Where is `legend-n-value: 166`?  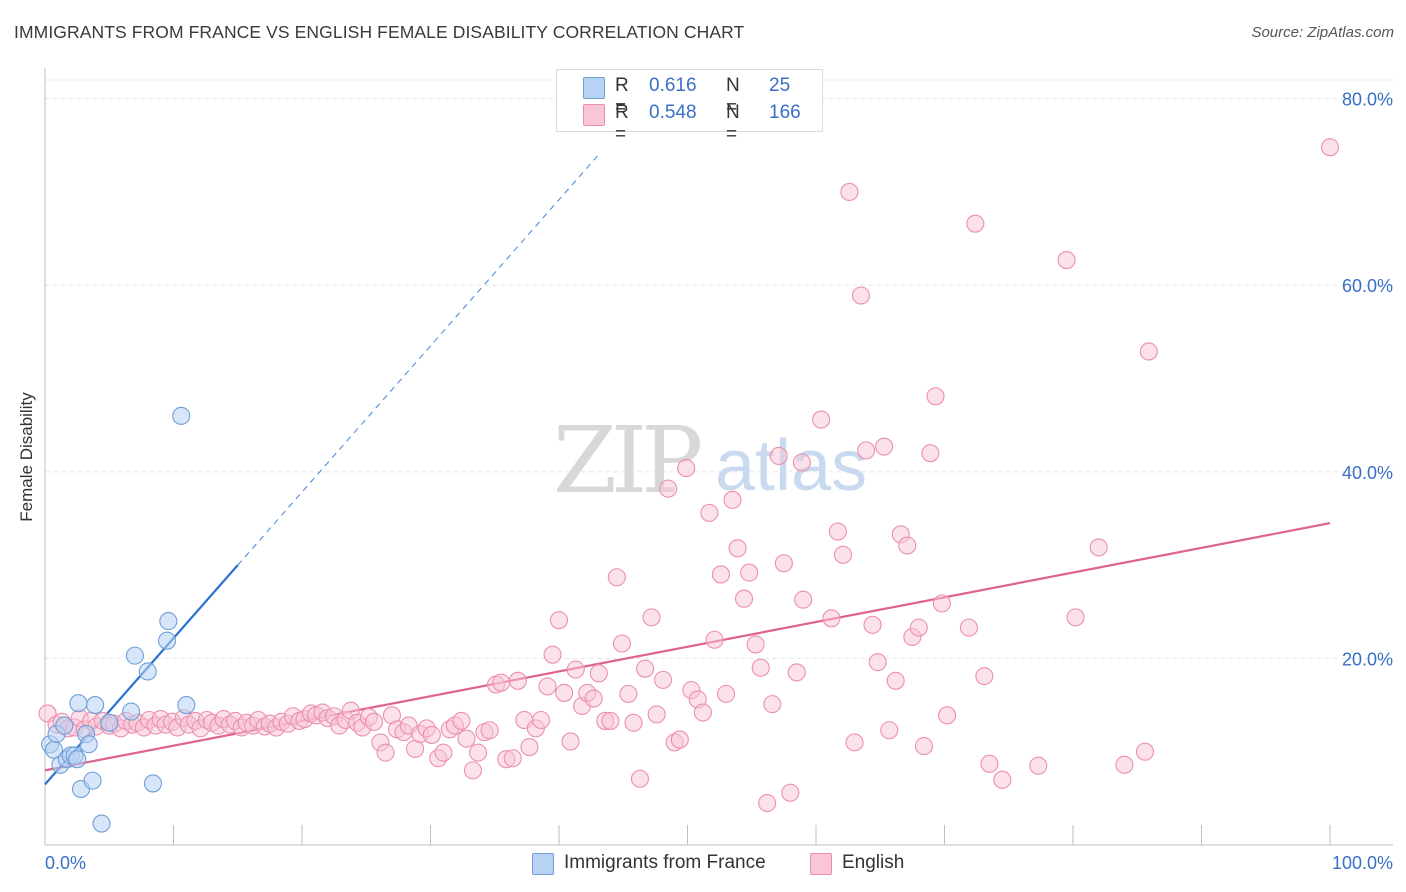
legend-n-value: 166 is located at coordinates (785, 112).